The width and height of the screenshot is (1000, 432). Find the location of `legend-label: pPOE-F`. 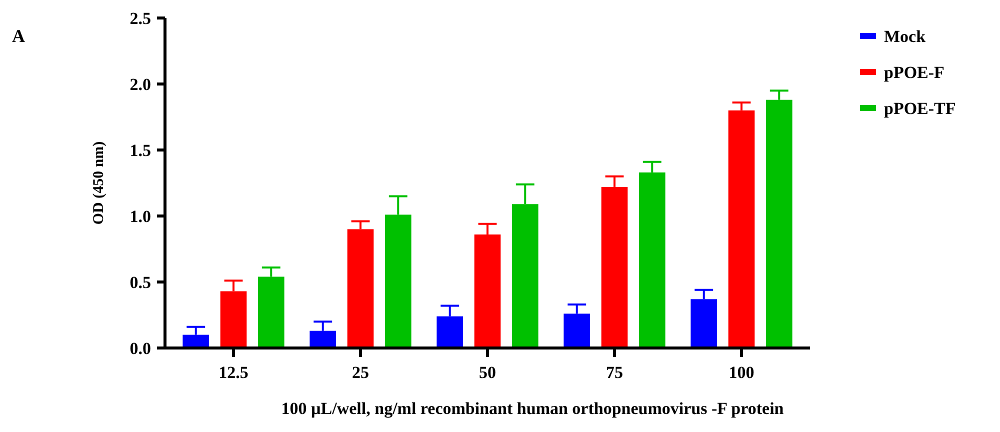

legend-label: pPOE-F is located at coordinates (914, 72).